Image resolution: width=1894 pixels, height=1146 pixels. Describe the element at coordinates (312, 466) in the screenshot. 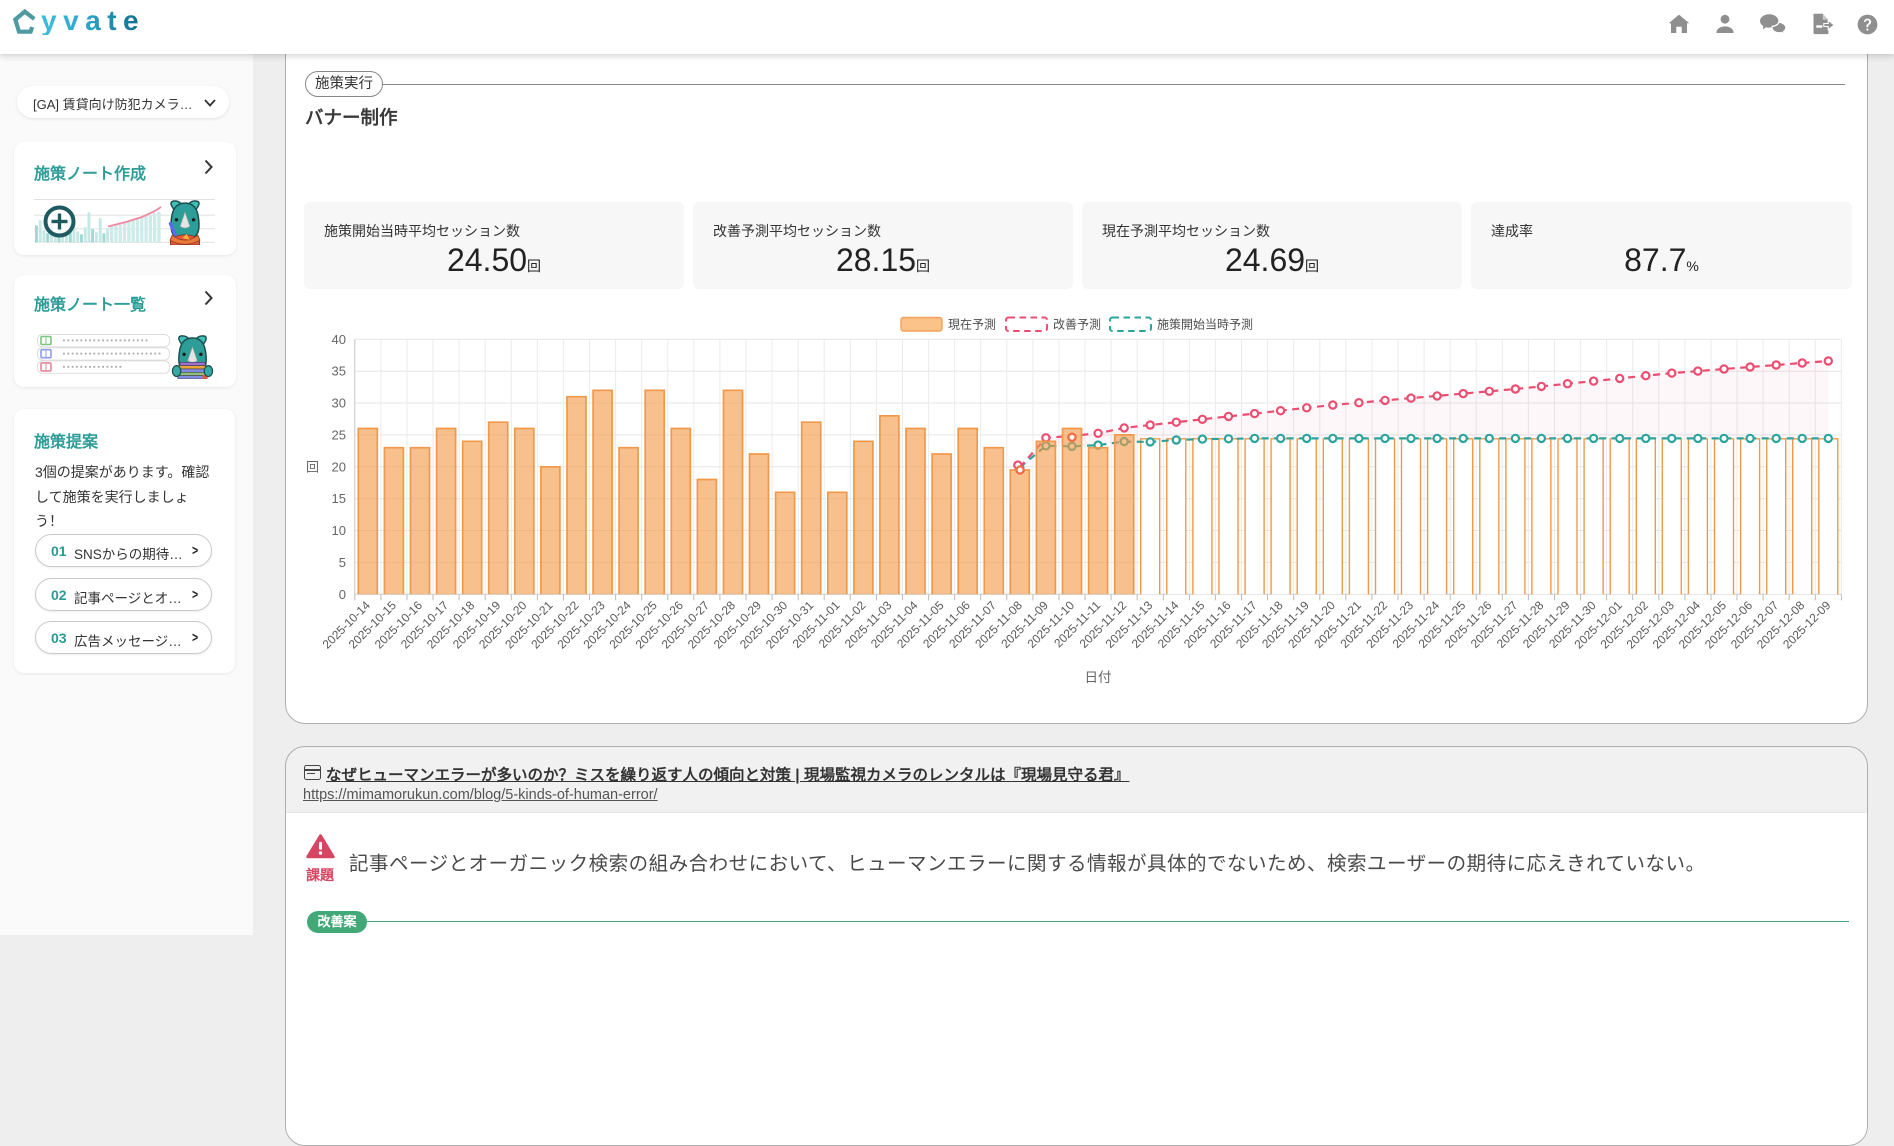

I see `svg-text: 回` at that location.